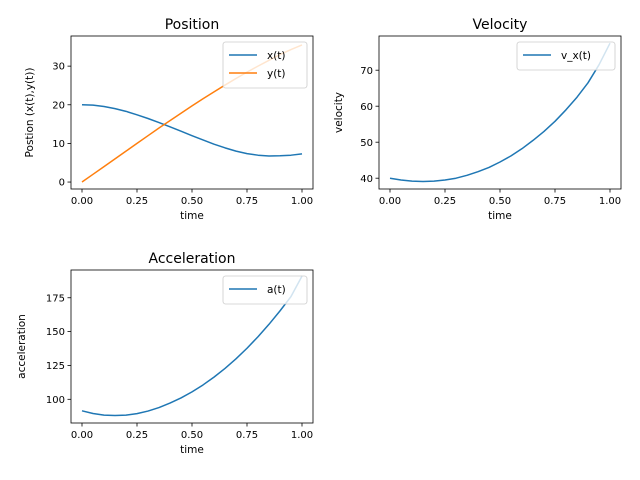 The width and height of the screenshot is (640, 480). What do you see at coordinates (58, 144) in the screenshot?
I see `y-tick-label: 10` at bounding box center [58, 144].